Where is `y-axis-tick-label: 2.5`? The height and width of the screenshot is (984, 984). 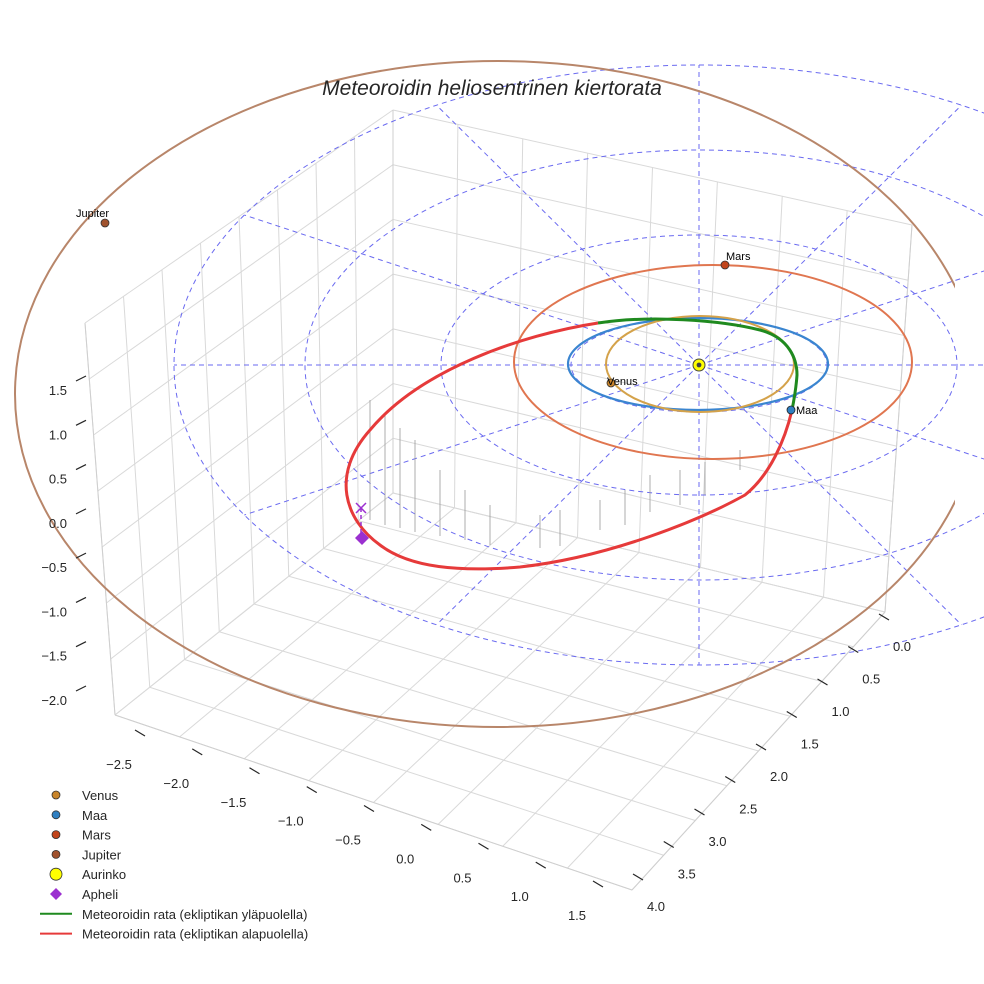
y-axis-tick-label: 2.5 is located at coordinates (748, 809).